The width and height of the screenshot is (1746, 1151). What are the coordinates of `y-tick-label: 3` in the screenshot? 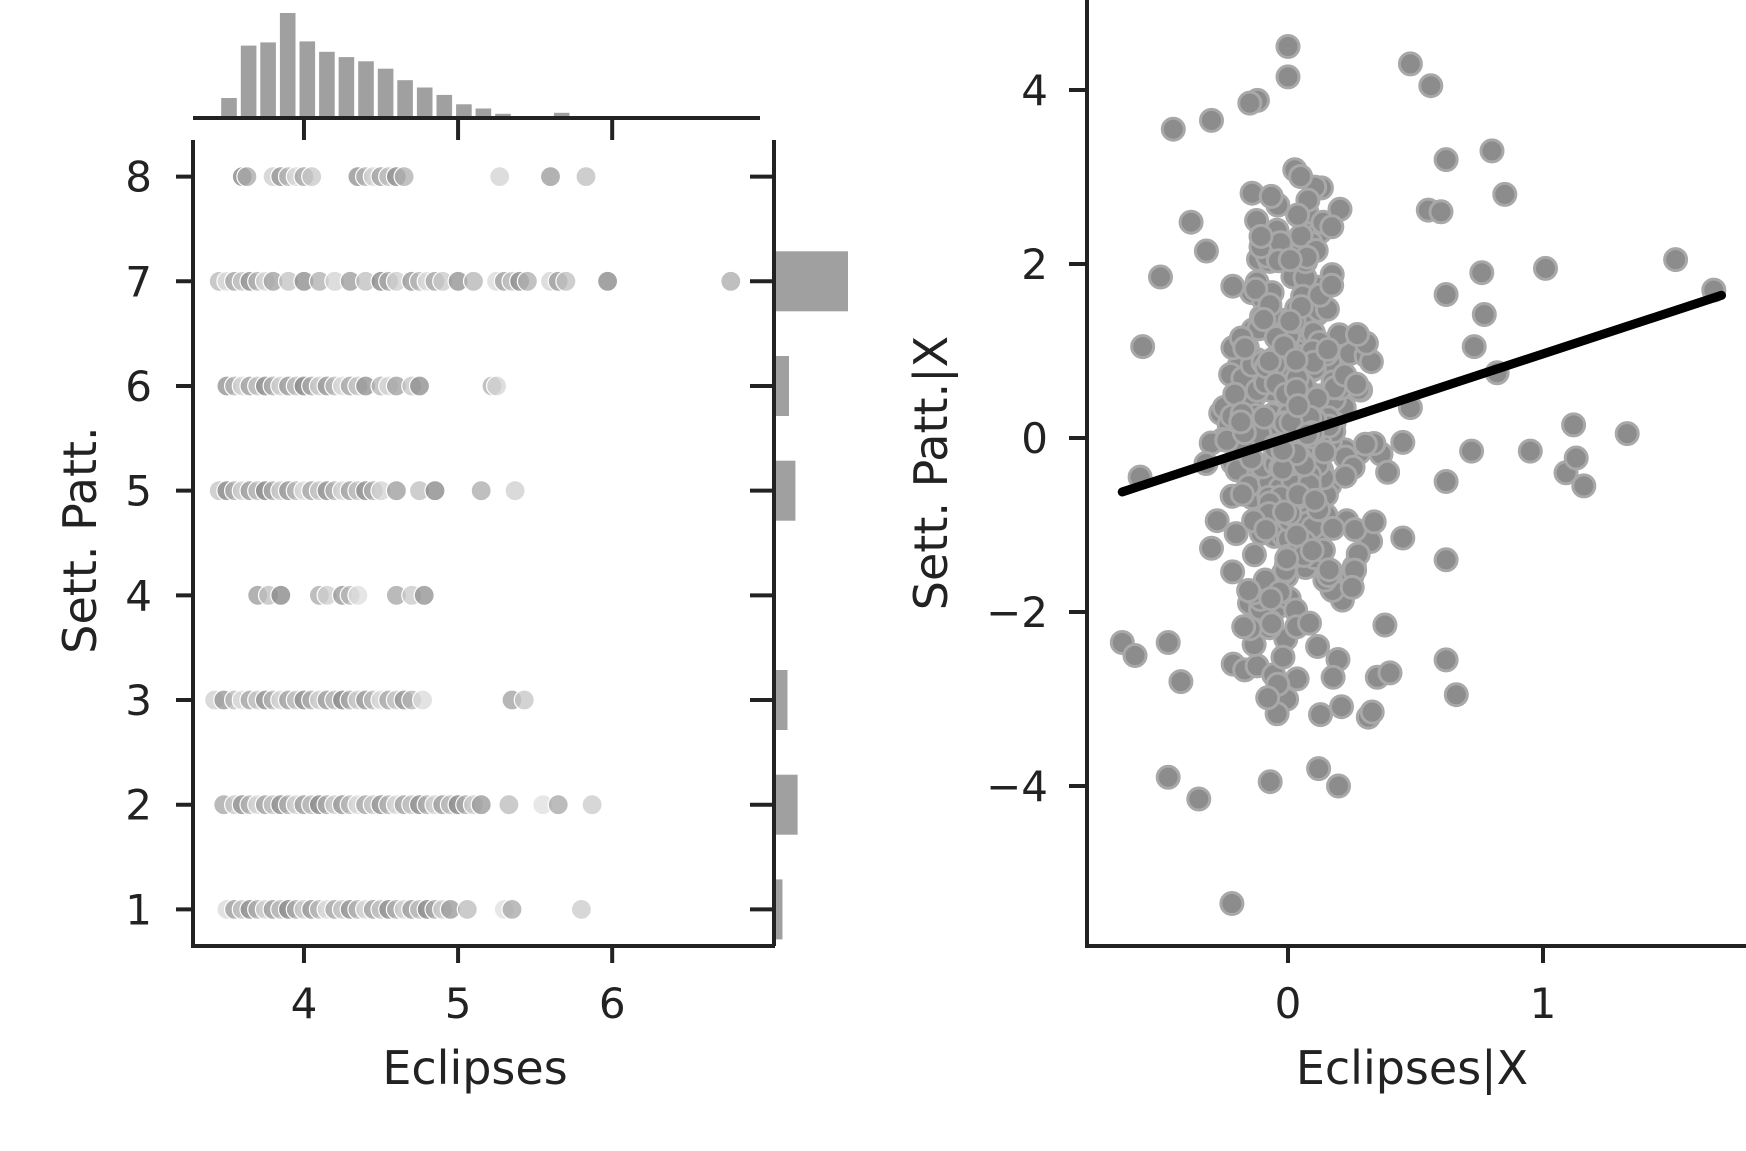 It's located at (138, 700).